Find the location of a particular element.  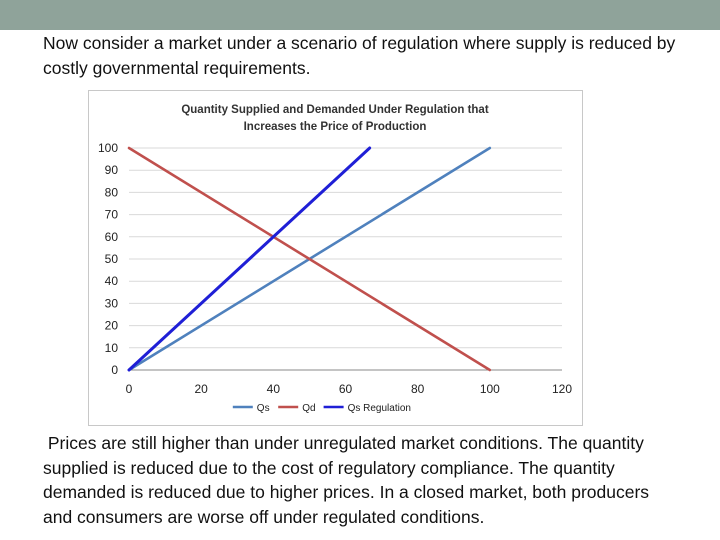

y-tick-label-10: 10 is located at coordinates (112, 348).